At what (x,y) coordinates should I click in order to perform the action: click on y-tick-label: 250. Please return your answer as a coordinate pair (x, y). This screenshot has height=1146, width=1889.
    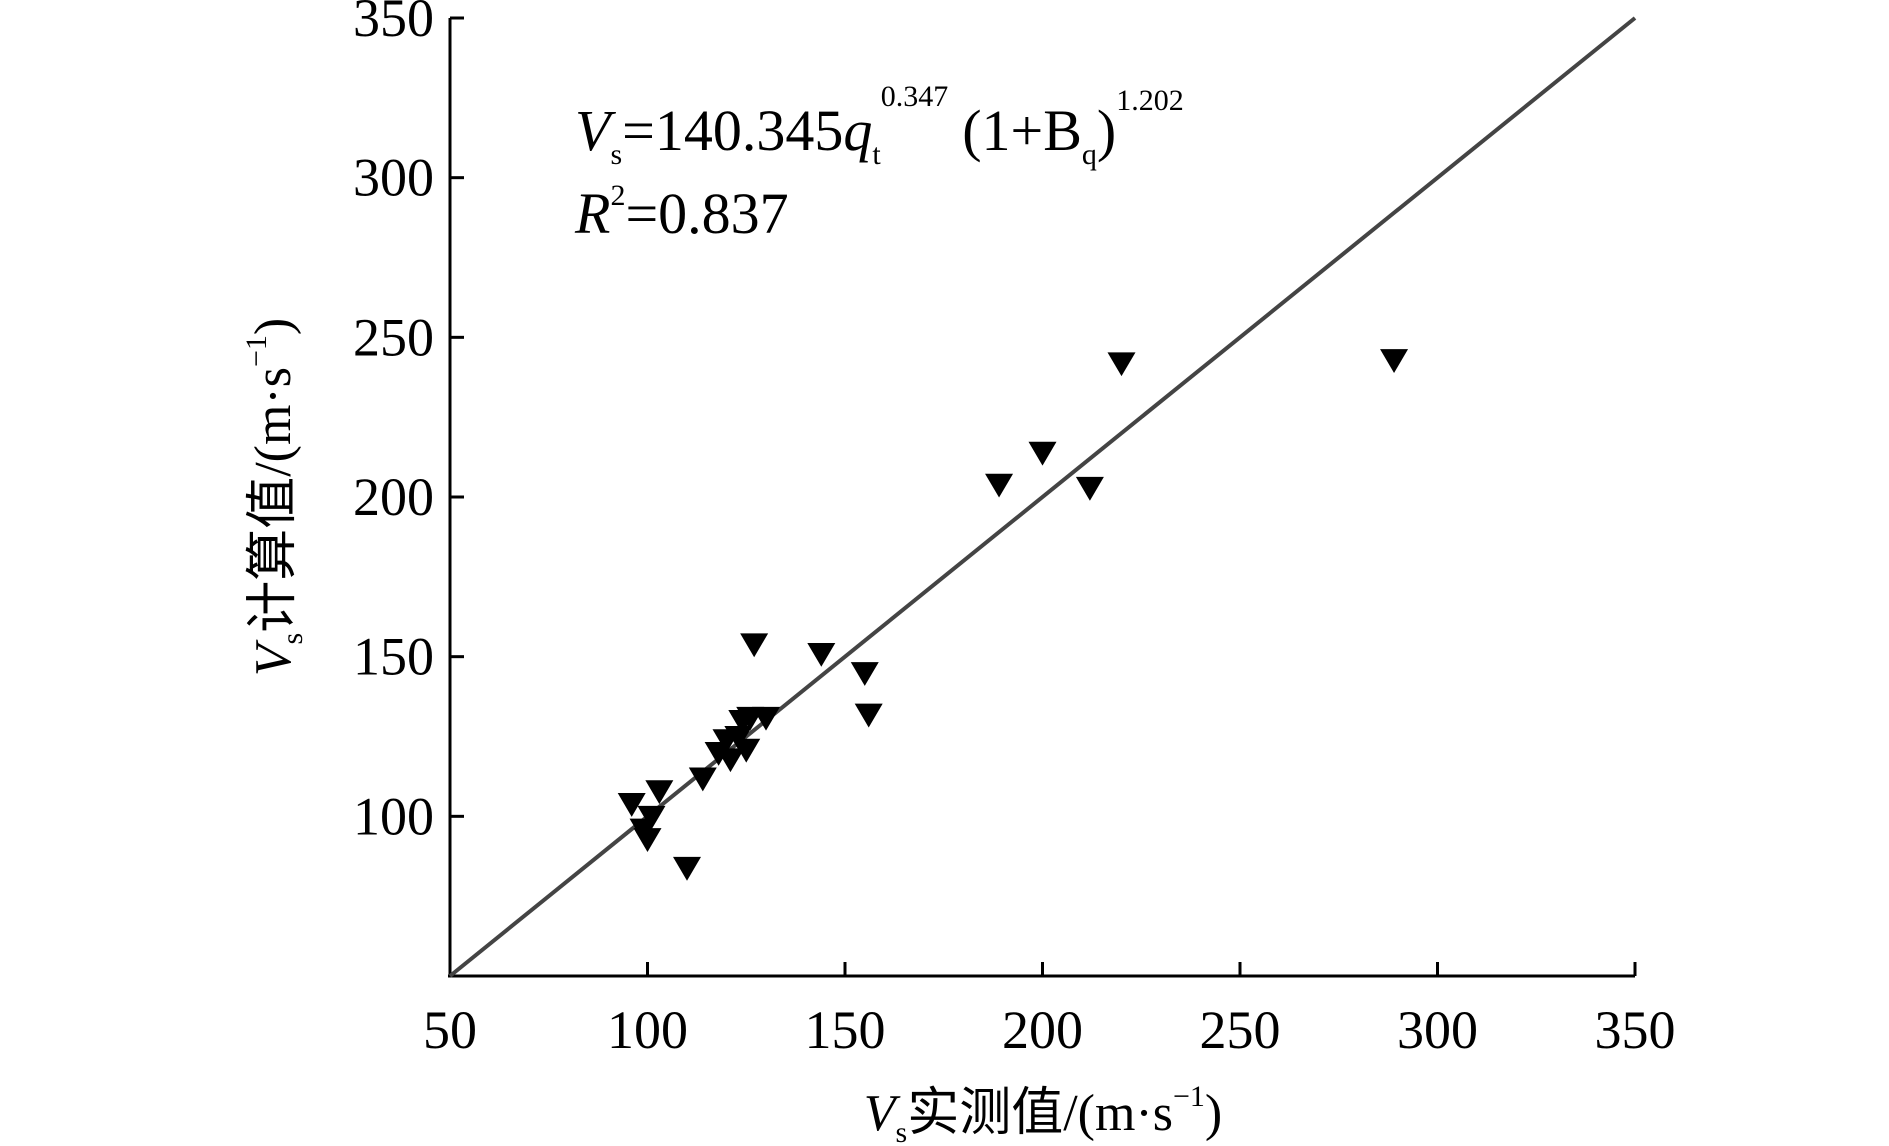
    Looking at the image, I should click on (393, 337).